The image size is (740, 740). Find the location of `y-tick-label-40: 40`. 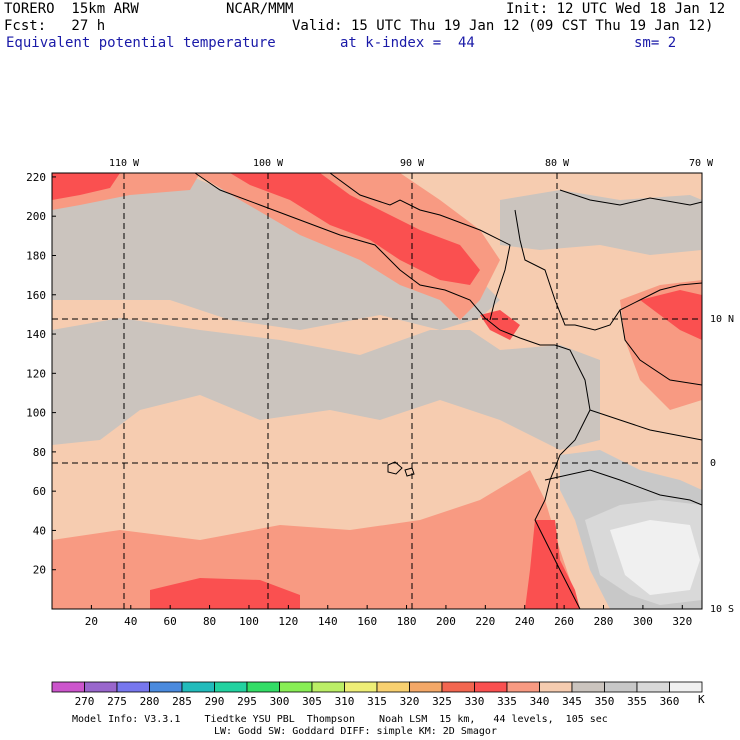

y-tick-label-40: 40 is located at coordinates (39, 530).